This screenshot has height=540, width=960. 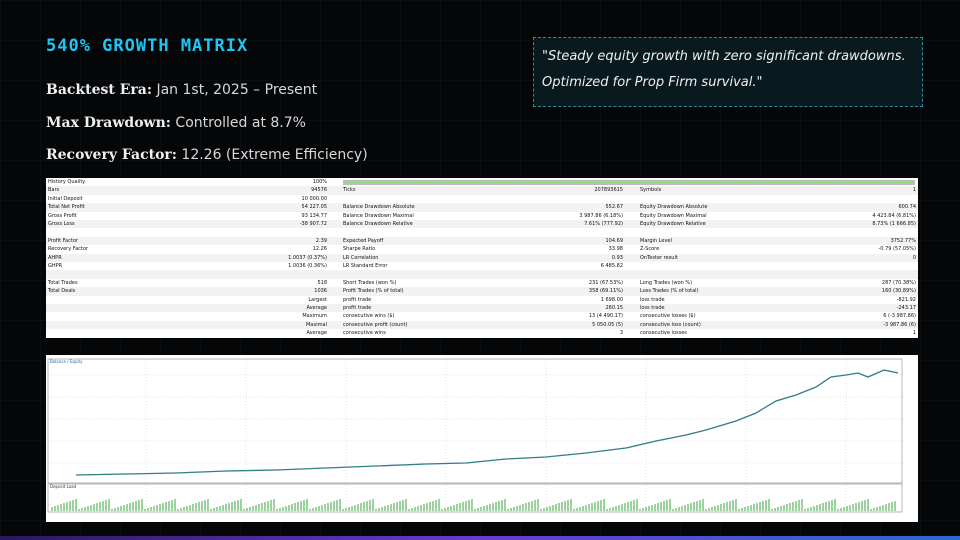 What do you see at coordinates (307, 266) in the screenshot?
I see `report-cell: 1.0036 (0.36%)` at bounding box center [307, 266].